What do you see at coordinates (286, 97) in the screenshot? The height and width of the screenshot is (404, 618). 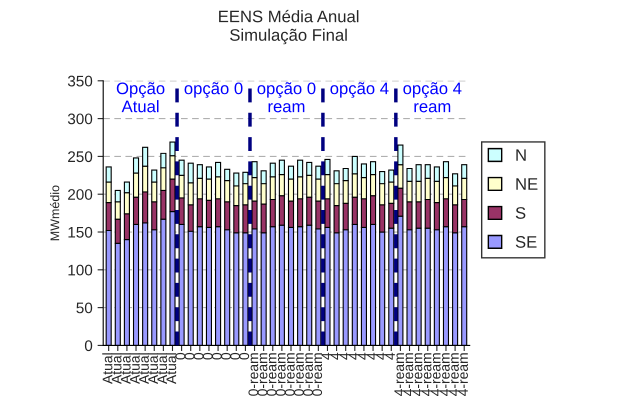 I see `annotation: opção 0 ream` at bounding box center [286, 97].